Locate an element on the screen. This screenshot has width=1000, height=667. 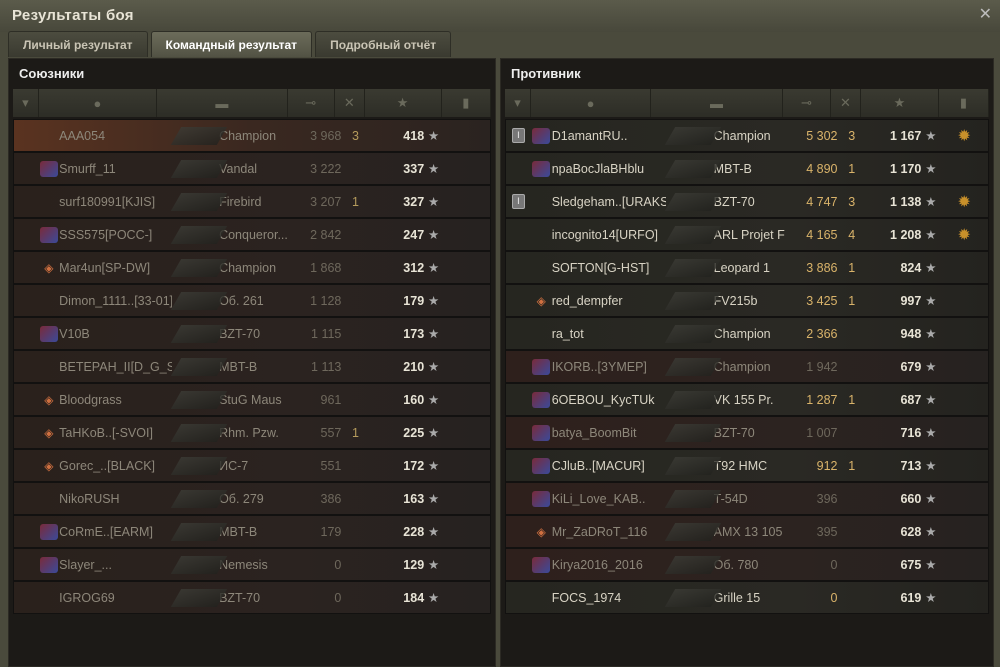
player-name: IGROG69 is located at coordinates (87, 597).